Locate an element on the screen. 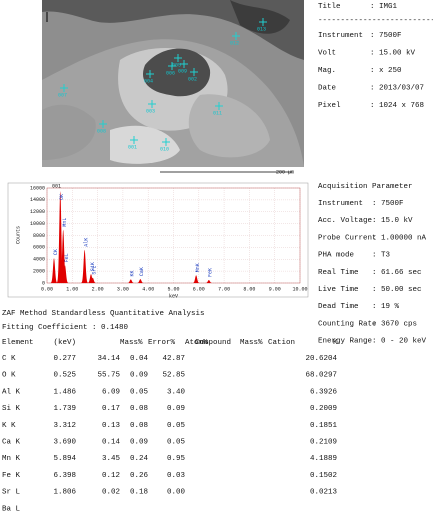 The width and height of the screenshot is (433, 512). cell-error: 0.26 is located at coordinates (139, 476).